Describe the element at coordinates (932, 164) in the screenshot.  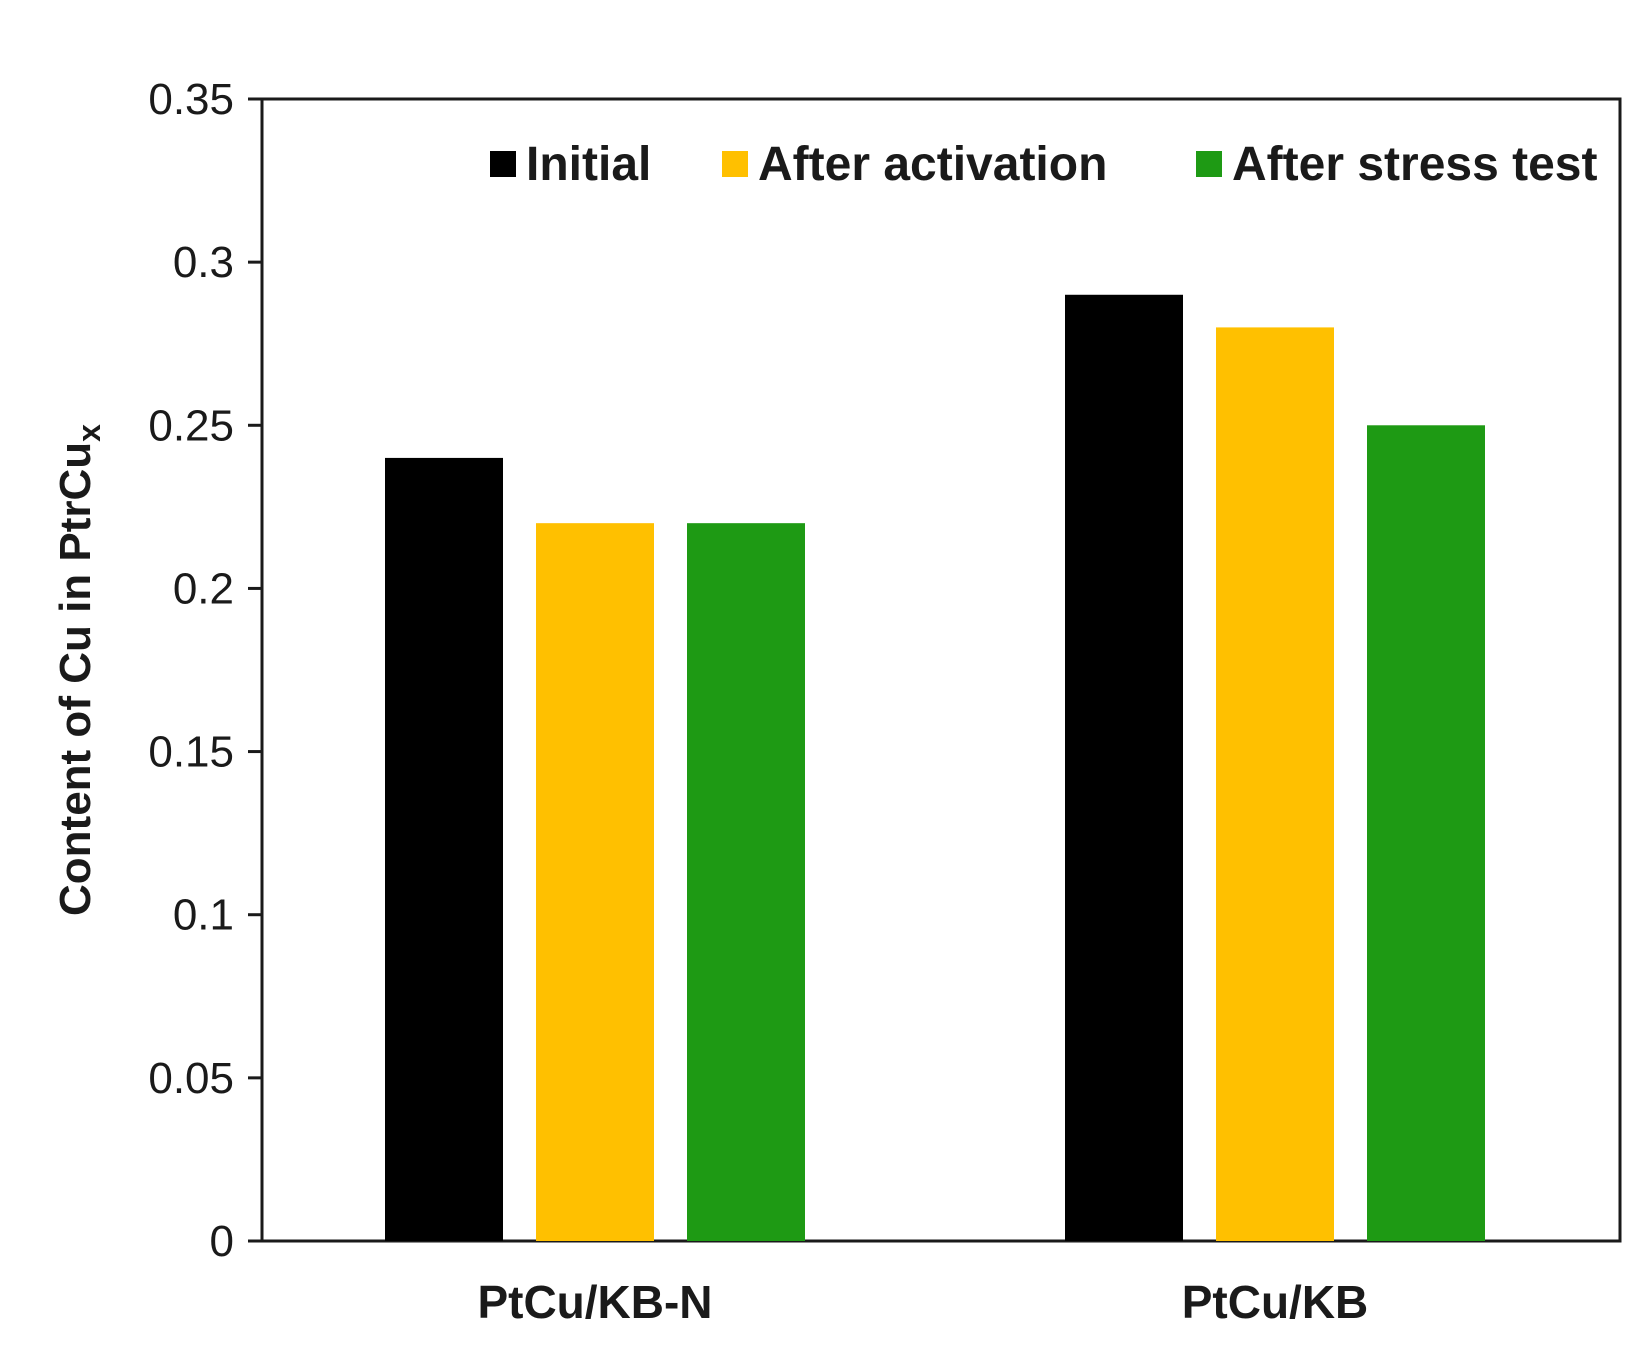
I see `legend-label: After activation` at that location.